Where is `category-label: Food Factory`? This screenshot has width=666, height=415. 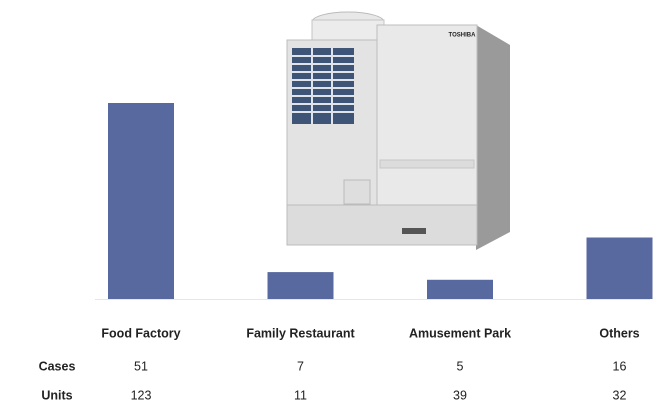
category-label: Food Factory is located at coordinates (140, 333).